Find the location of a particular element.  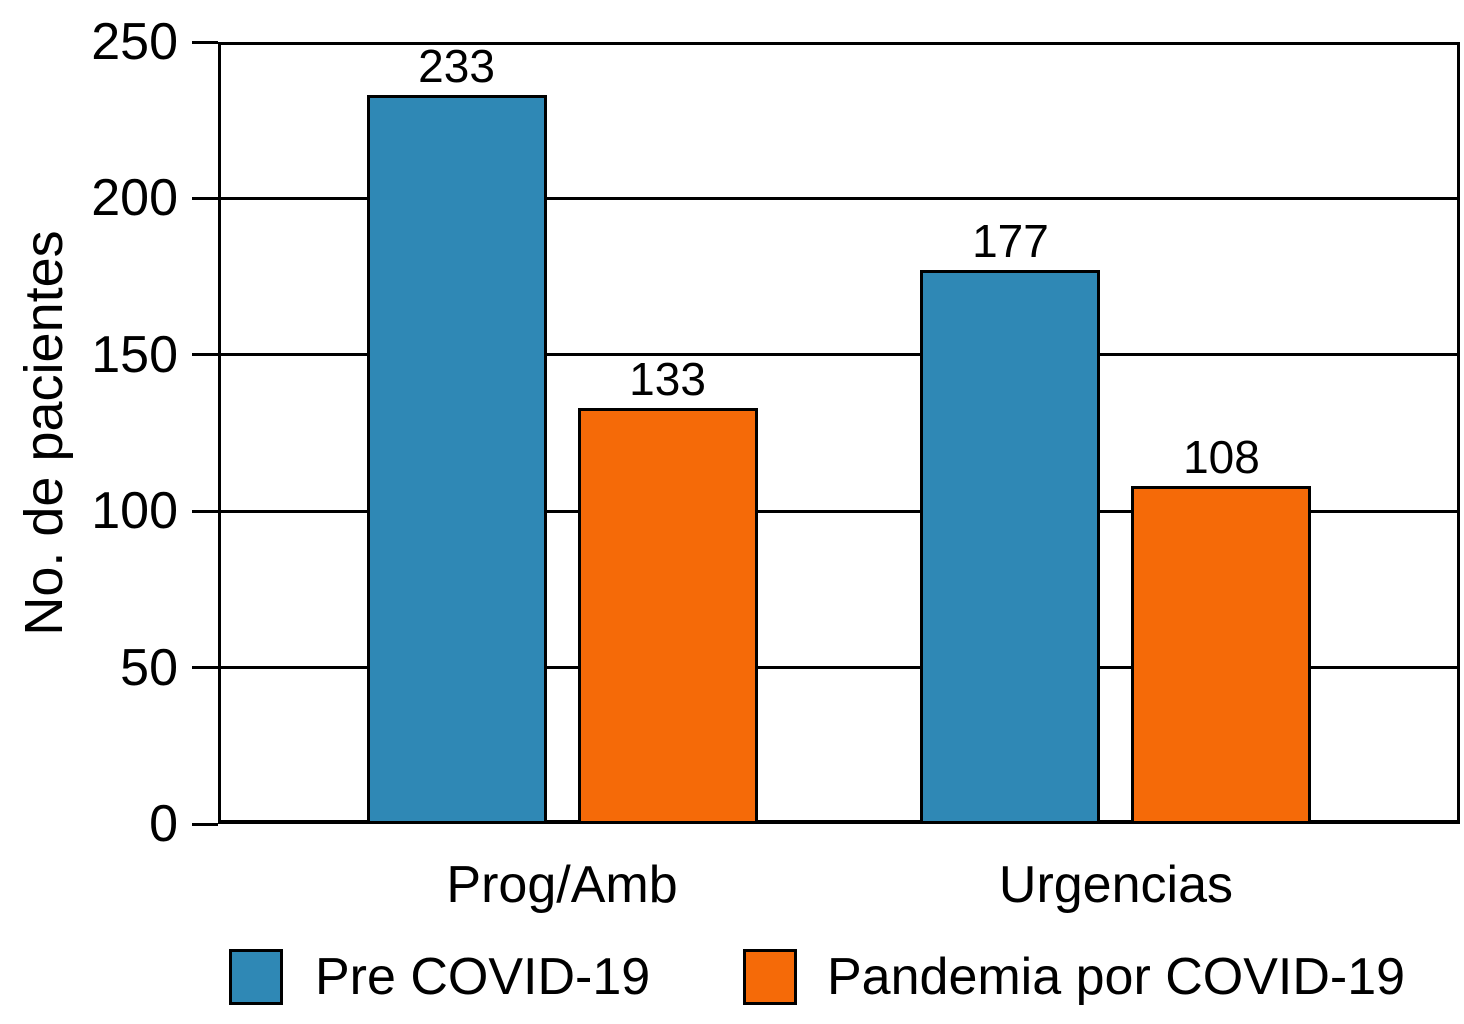

legend-label: Pandemia por COVID-19 is located at coordinates (1116, 977).